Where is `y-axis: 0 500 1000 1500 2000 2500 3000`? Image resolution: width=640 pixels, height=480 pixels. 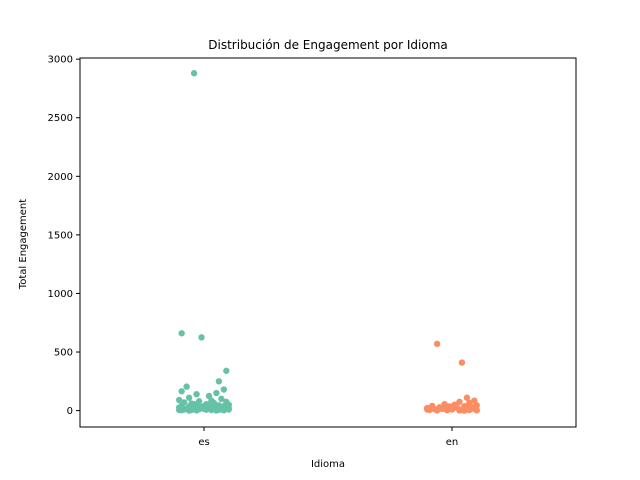
y-axis: 0 500 1000 1500 2000 2500 3000 is located at coordinates (64, 236).